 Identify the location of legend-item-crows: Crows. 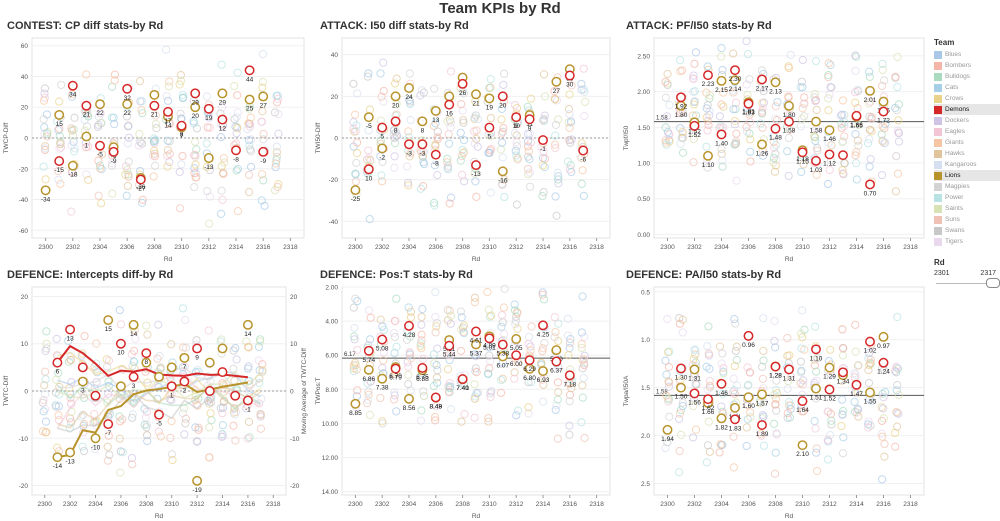
(967, 98).